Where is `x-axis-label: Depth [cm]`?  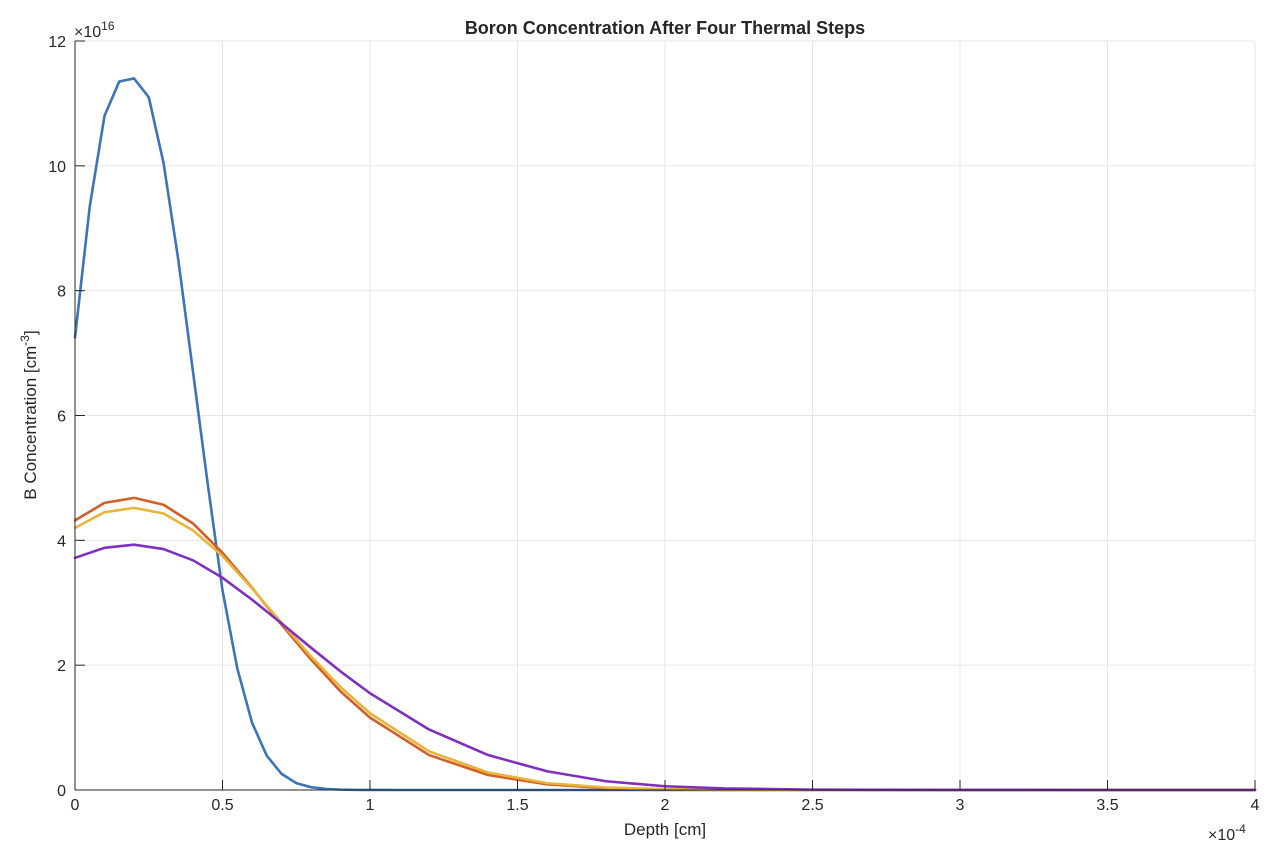
x-axis-label: Depth [cm] is located at coordinates (665, 829).